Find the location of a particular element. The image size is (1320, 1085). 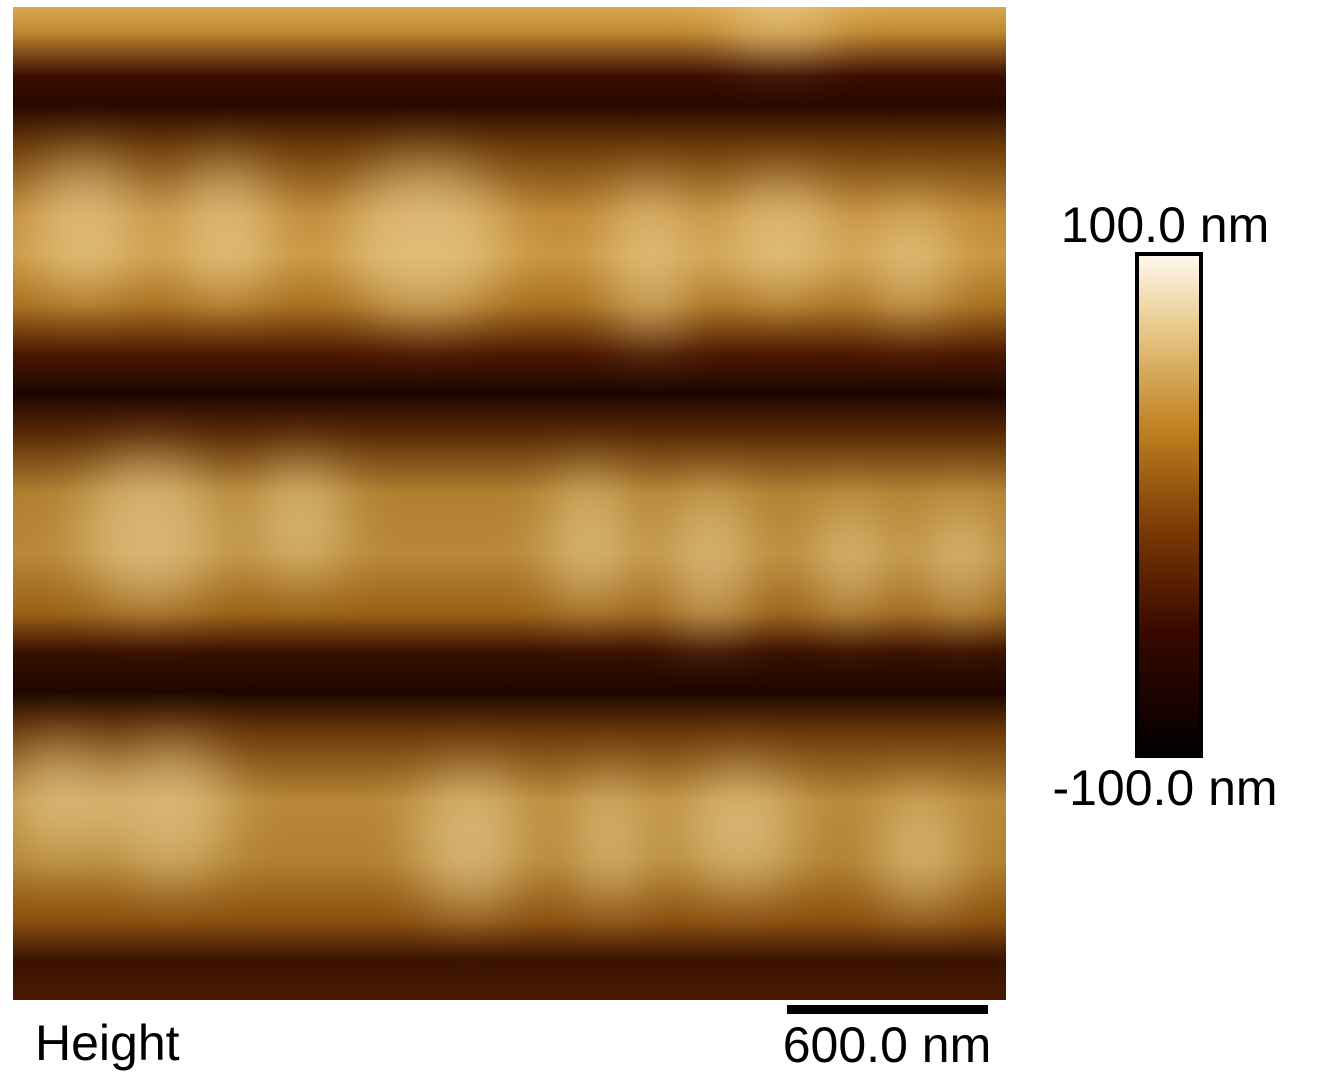

scale-bar-label: 600.0 nm is located at coordinates (887, 1045).